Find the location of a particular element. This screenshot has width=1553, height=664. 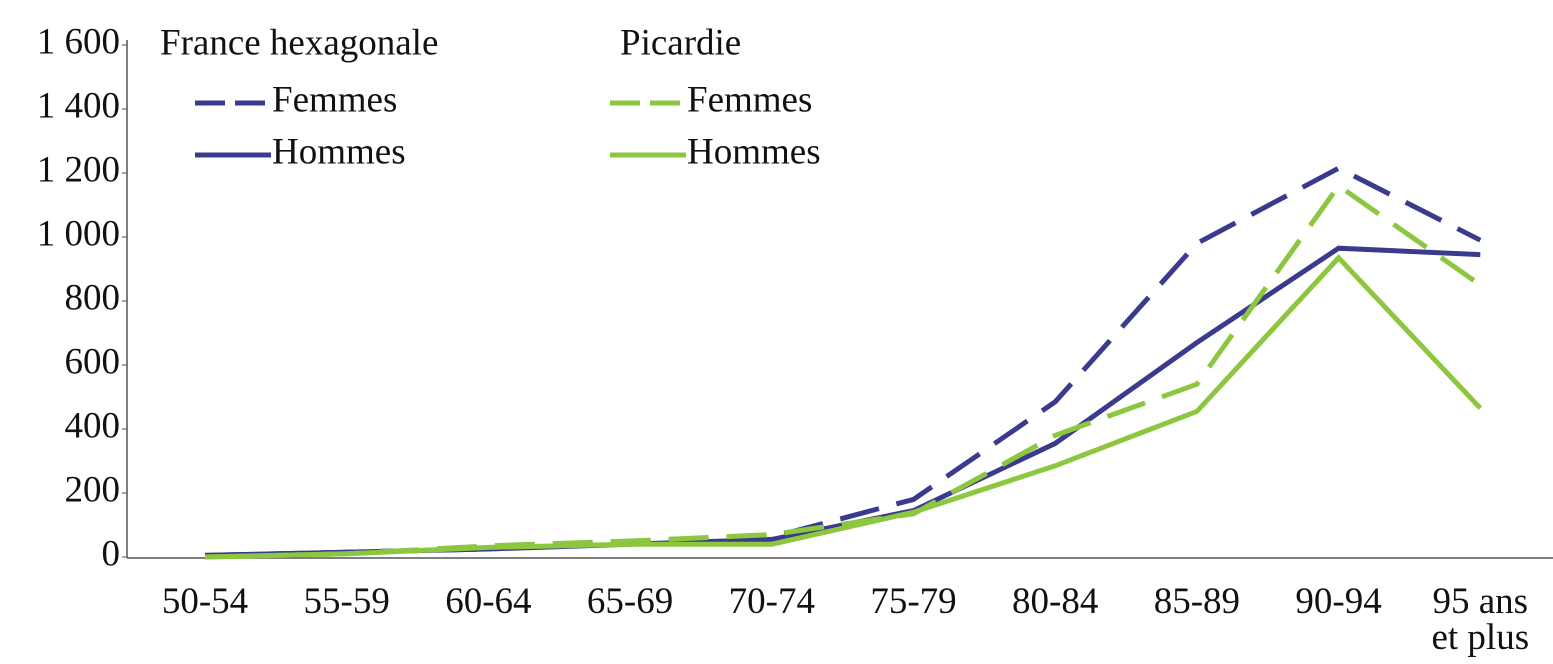

x-tick-label: 85-89 is located at coordinates (1197, 601).